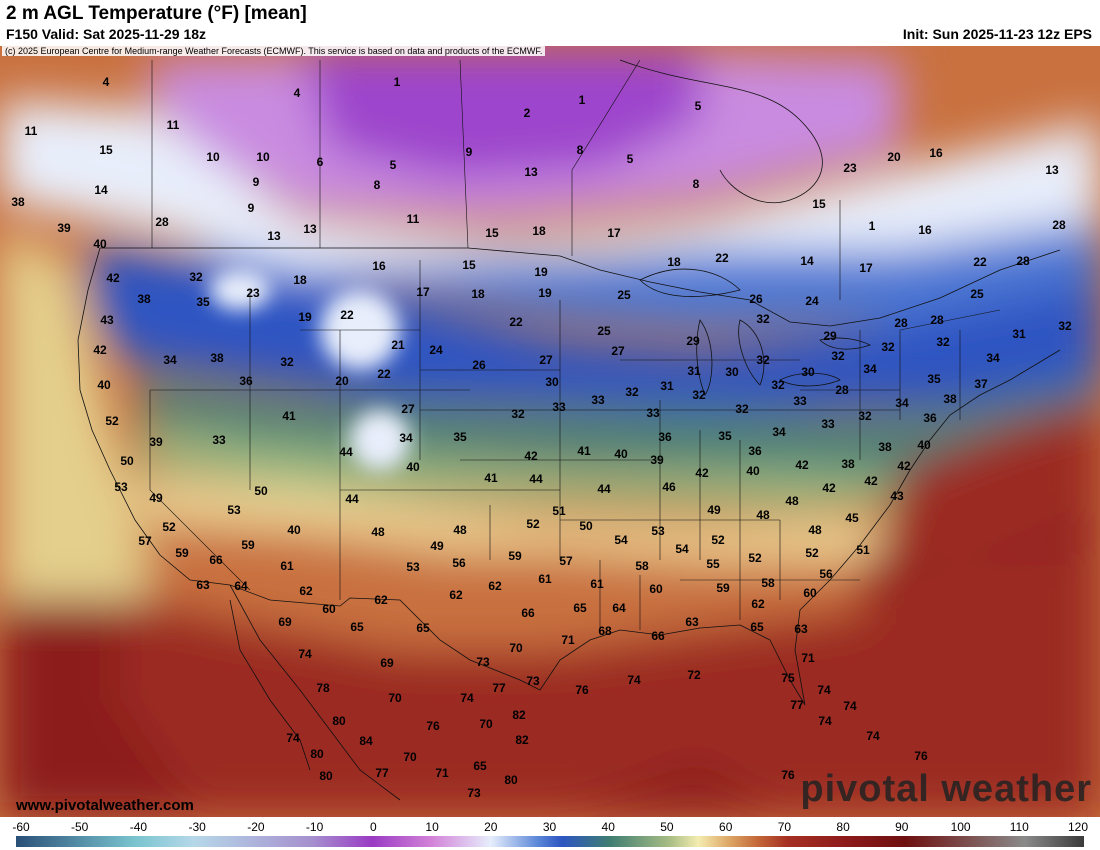 The width and height of the screenshot is (1100, 850). Describe the element at coordinates (315, 692) in the screenshot. I see `mexico-west-coast` at that location.